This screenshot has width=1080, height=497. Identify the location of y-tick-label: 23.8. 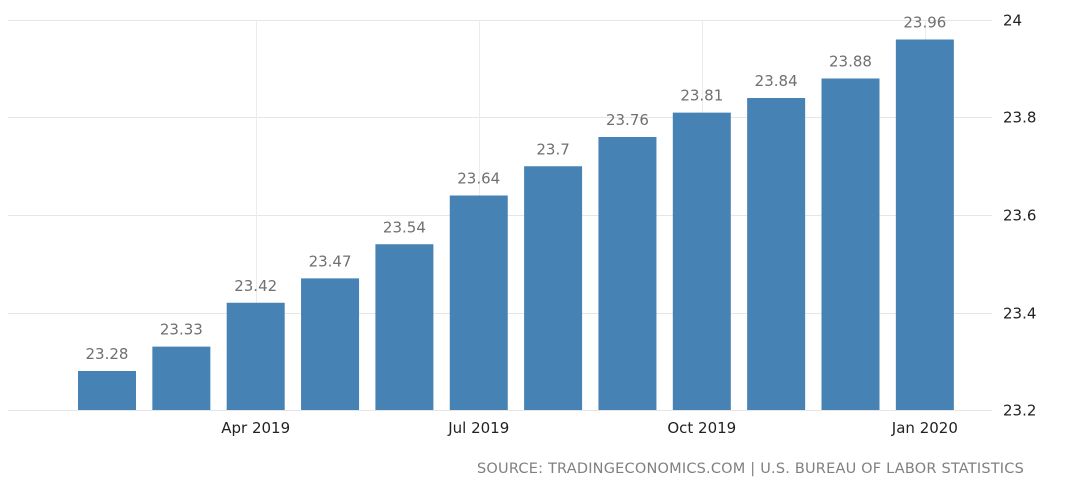
(1019, 118).